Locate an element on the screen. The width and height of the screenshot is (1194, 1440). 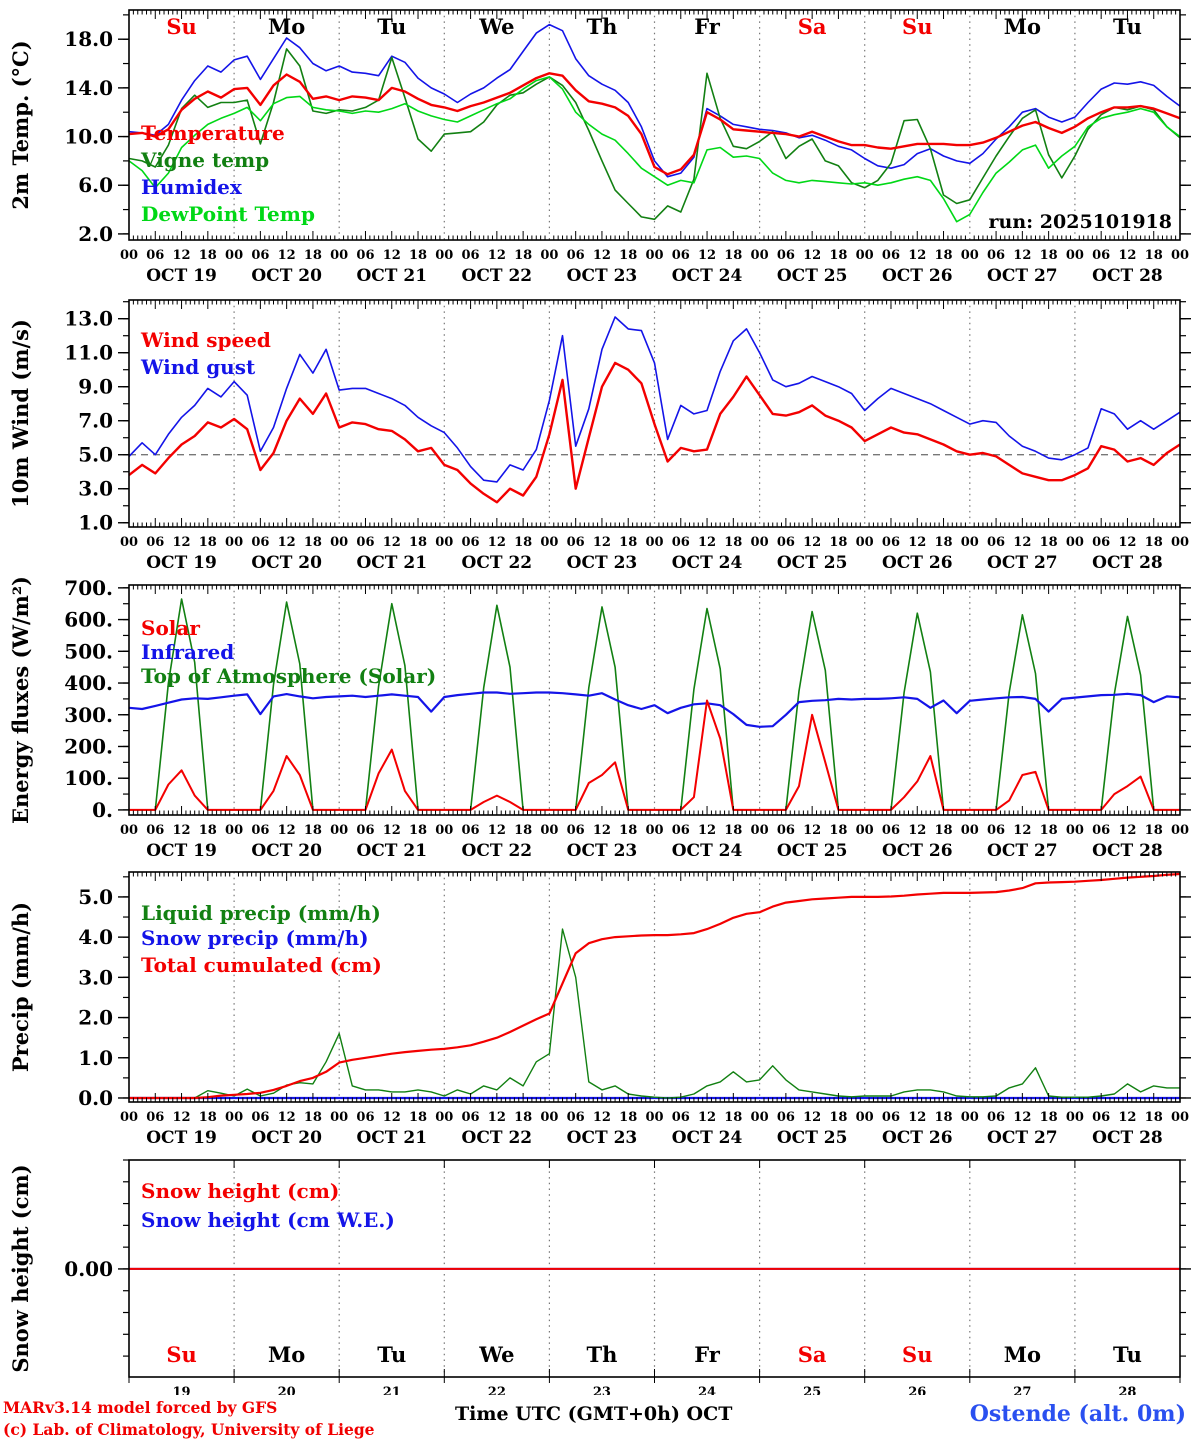
svg-text: 5.0 is located at coordinates (95, 897).